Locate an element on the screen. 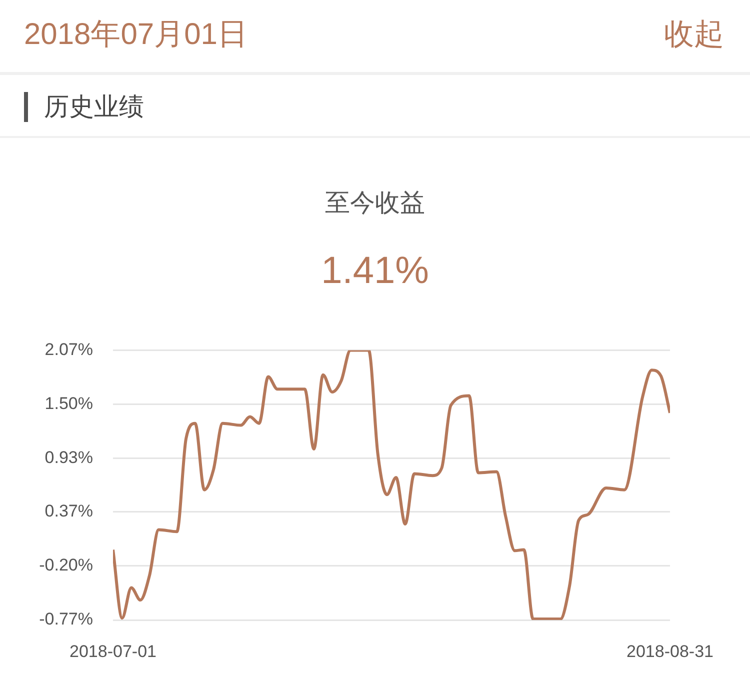 This screenshot has height=687, width=750. x-tick-label: 2018-07-01 is located at coordinates (113, 651).